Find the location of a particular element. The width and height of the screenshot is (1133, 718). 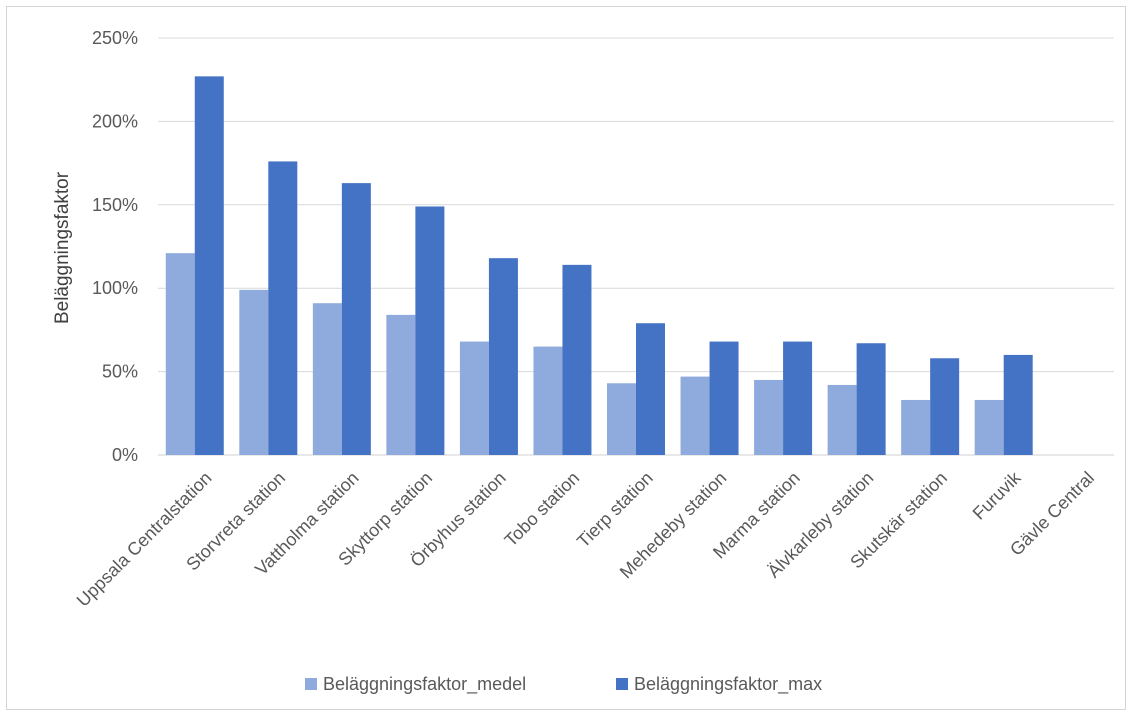

legend-label: Beläggningsfaktor_medel is located at coordinates (424, 684).